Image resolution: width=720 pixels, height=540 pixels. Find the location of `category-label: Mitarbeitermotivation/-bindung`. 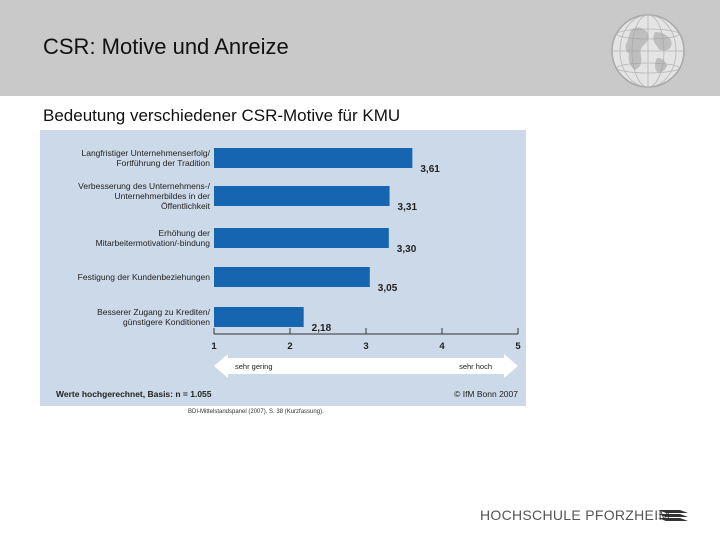

category-label: Mitarbeitermotivation/-bindung is located at coordinates (153, 243).